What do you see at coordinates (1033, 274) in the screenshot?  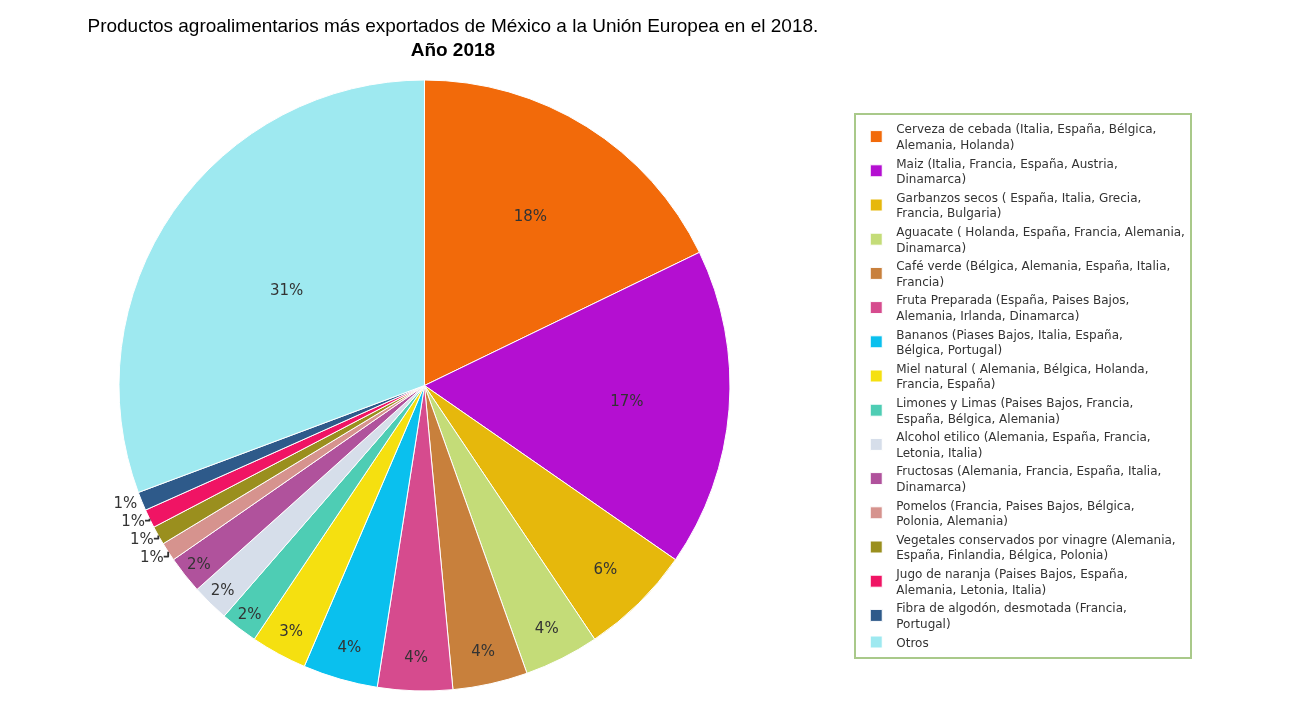 I see `legend-label: Café verde (Bélgica, Alemania, España, Italia, Francia)` at bounding box center [1033, 274].